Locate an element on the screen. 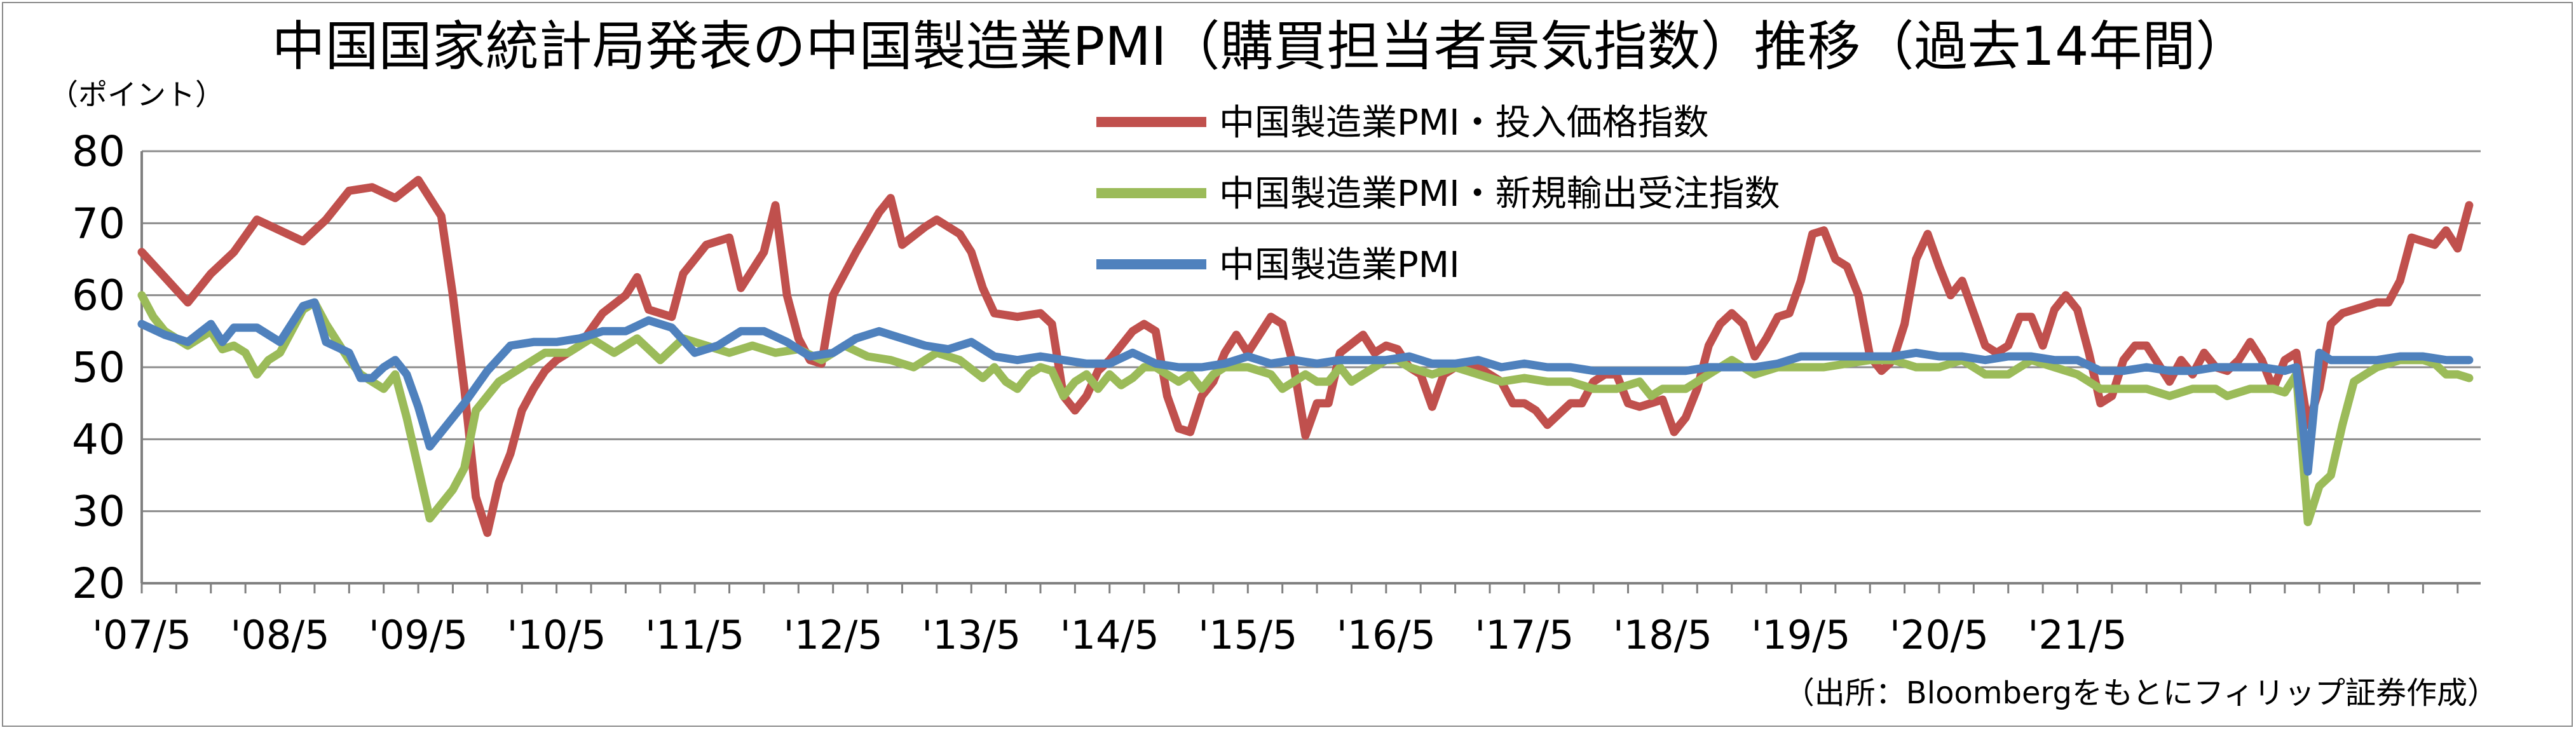  x-tick-label: '21/5 is located at coordinates (2077, 635).